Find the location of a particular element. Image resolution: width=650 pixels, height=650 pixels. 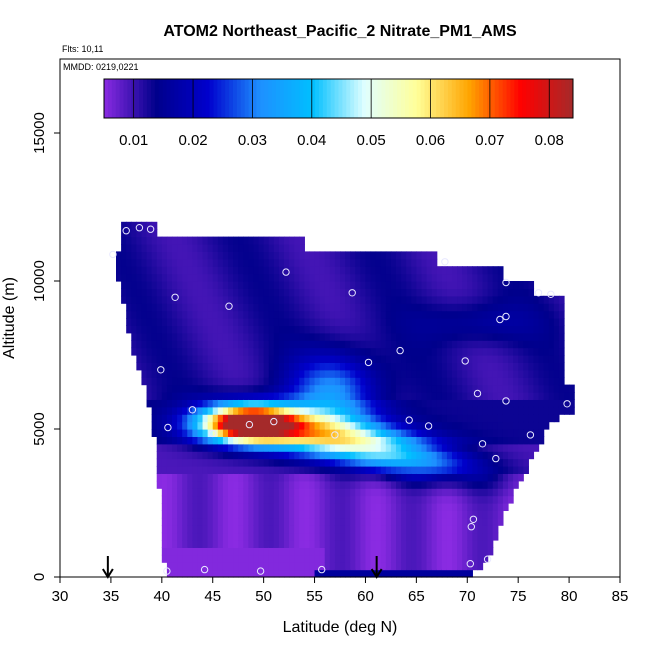

y-tick-label: 5000 is located at coordinates (39, 428).